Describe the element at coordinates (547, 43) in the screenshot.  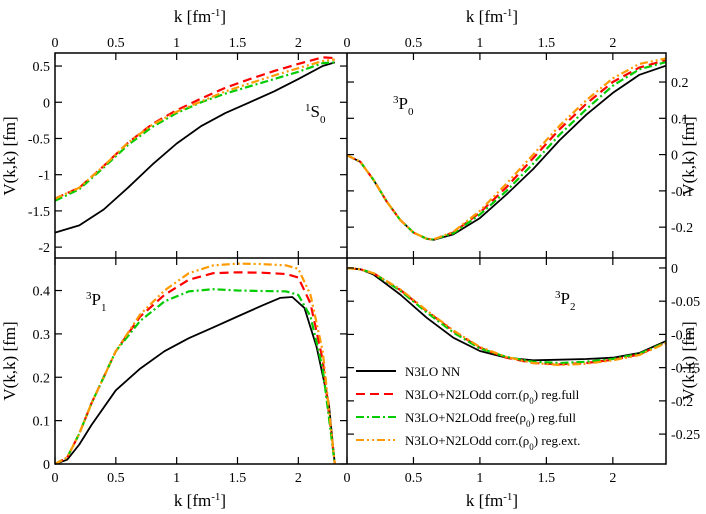
I see `x-tick-label-3P0-3: 1.5` at that location.